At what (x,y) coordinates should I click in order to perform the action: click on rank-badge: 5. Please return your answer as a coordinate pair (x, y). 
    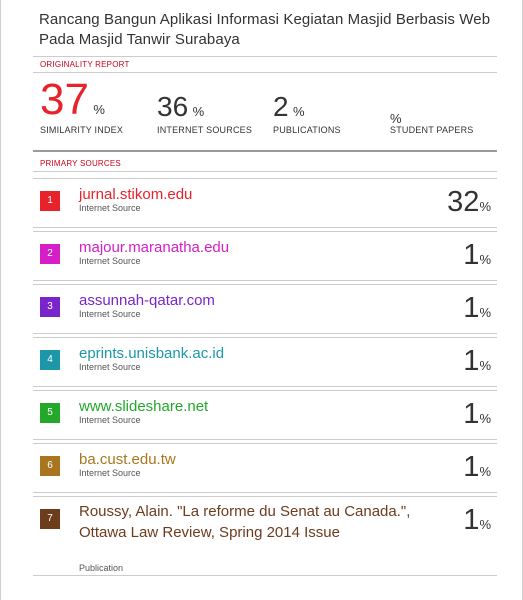
    Looking at the image, I should click on (50, 413).